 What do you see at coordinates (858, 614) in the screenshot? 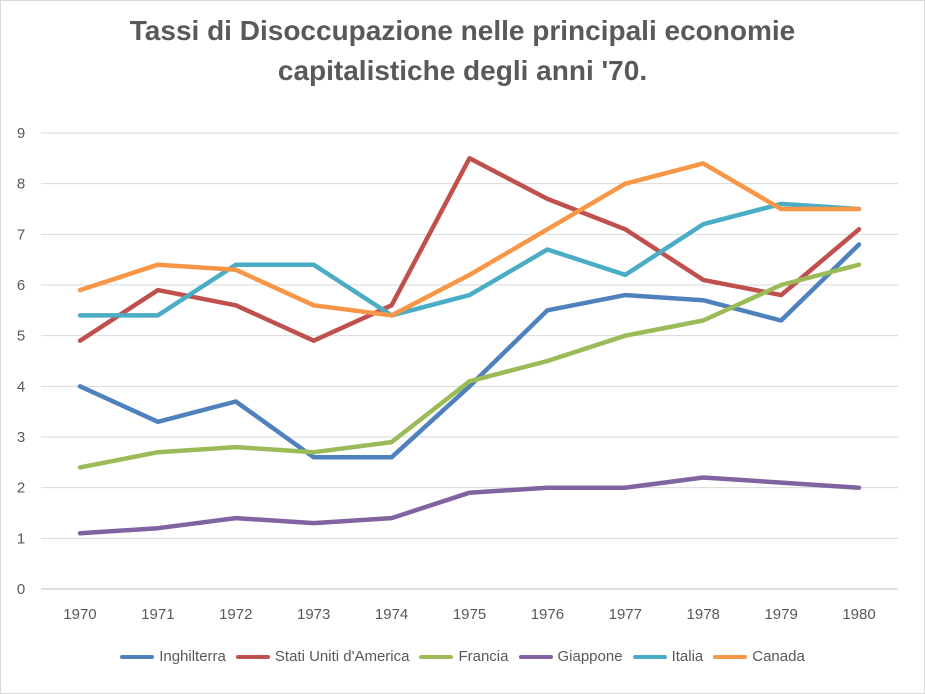
I see `x-tick-label: 1980` at bounding box center [858, 614].